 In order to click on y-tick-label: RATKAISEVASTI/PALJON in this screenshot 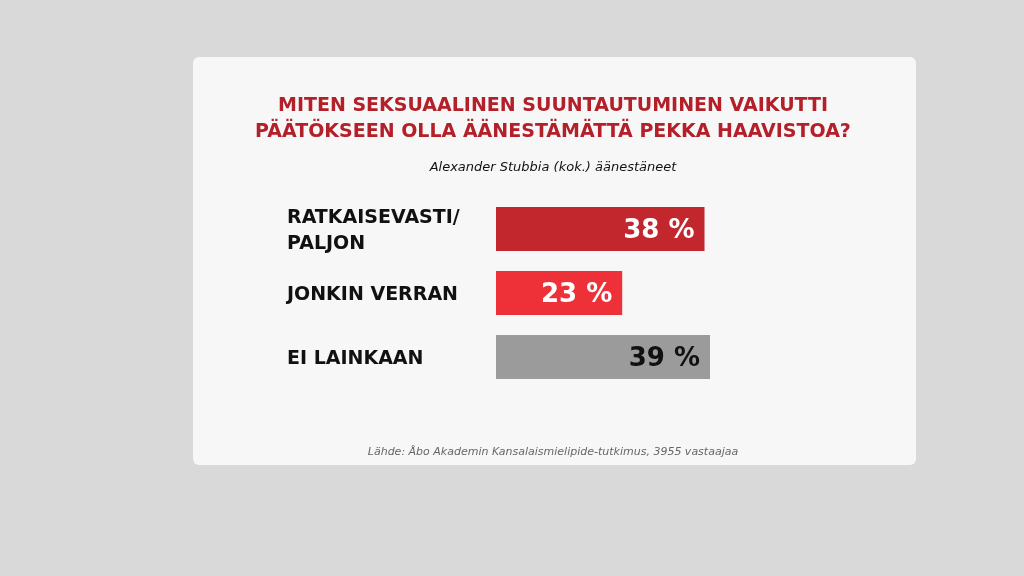, I will do `click(373, 229)`.